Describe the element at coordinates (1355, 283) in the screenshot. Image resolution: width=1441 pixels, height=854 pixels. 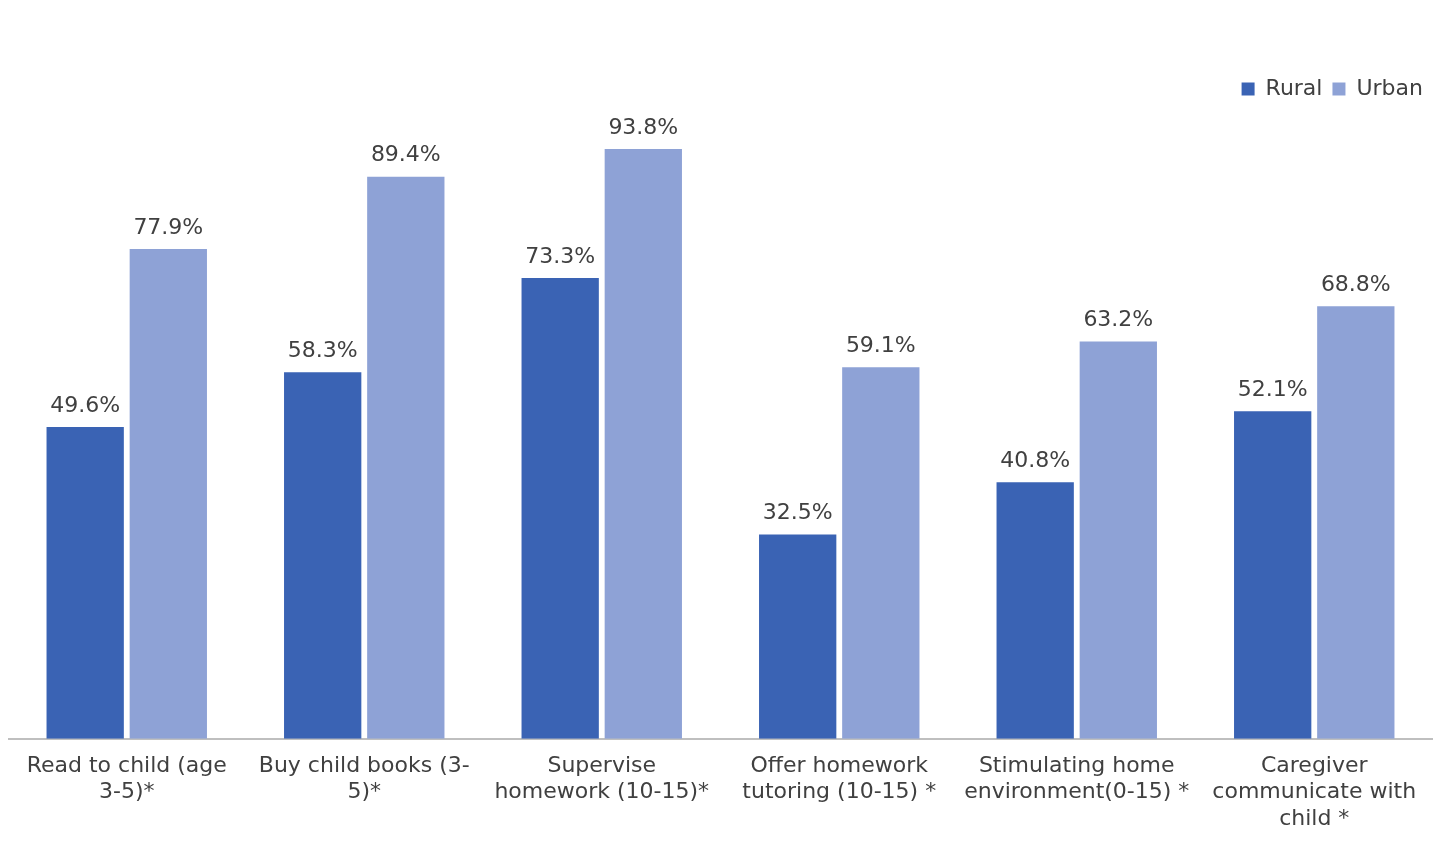
I see `data-label: 68.8%` at that location.